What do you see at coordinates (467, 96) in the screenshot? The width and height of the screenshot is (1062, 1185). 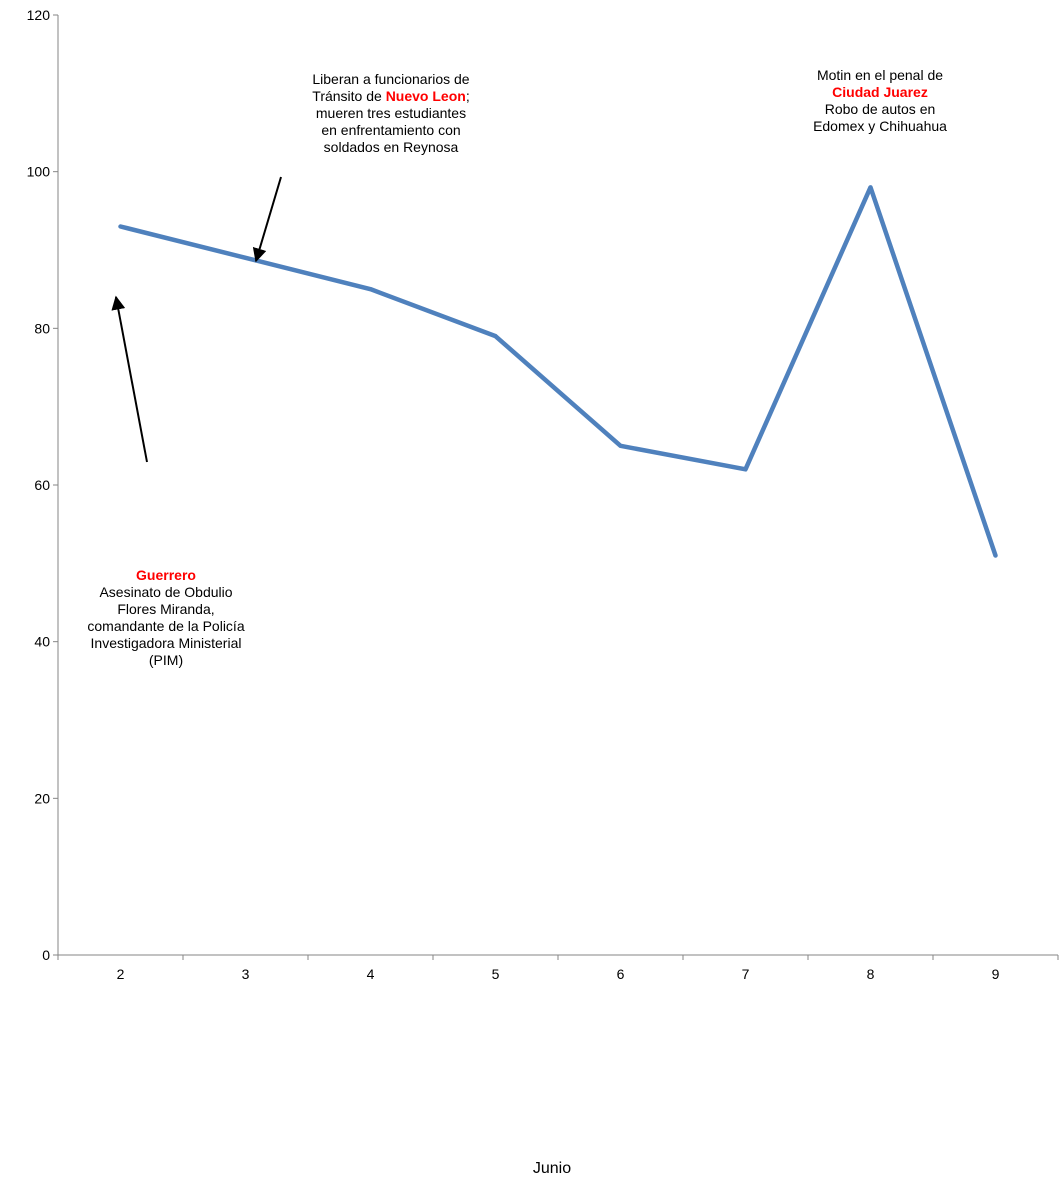 I see `annotation-nuevo-leon-post: ;` at bounding box center [467, 96].